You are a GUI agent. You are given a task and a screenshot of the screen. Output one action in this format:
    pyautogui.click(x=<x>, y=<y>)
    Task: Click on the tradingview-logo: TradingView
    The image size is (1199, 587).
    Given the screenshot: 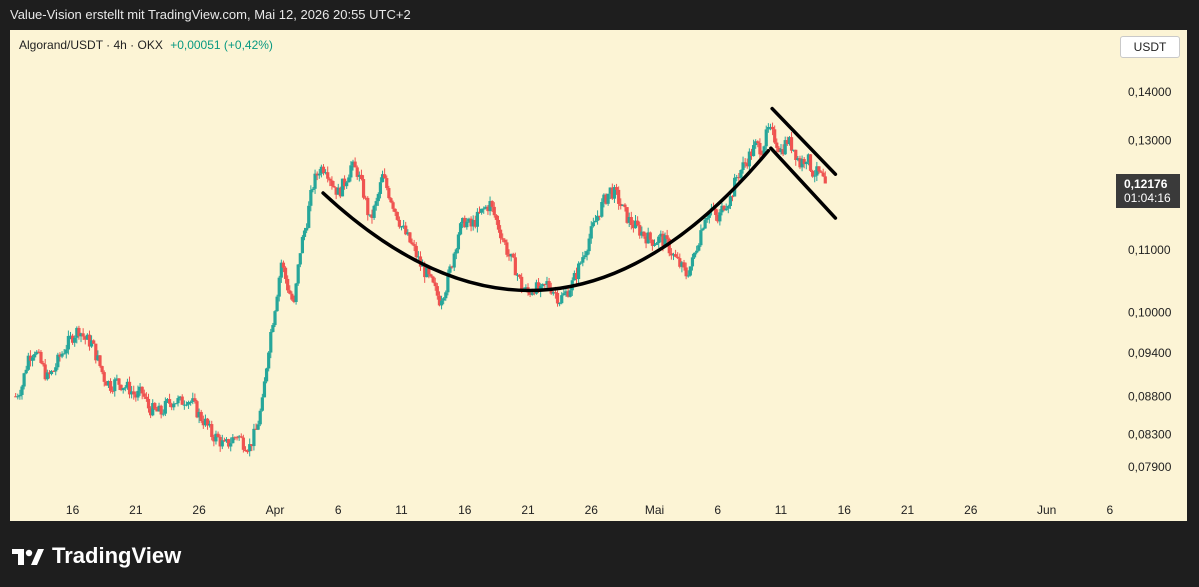 What is the action you would take?
    pyautogui.click(x=96, y=556)
    